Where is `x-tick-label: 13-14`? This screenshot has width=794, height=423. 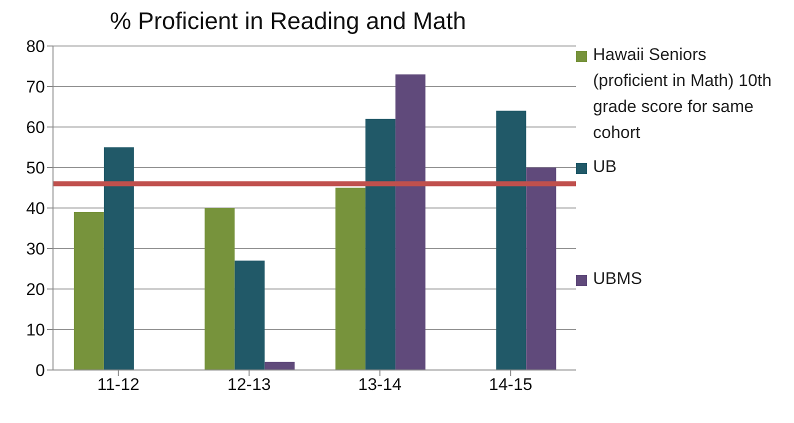
x-tick-label: 13-14 is located at coordinates (380, 384).